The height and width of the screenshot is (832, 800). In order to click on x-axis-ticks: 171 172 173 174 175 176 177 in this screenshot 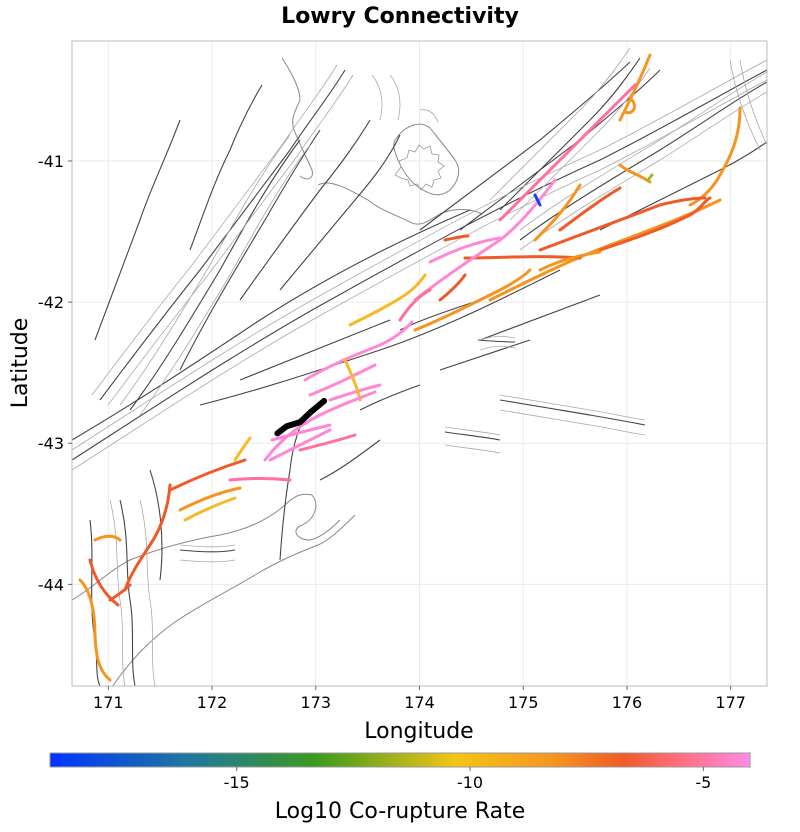, I will do `click(419, 699)`.